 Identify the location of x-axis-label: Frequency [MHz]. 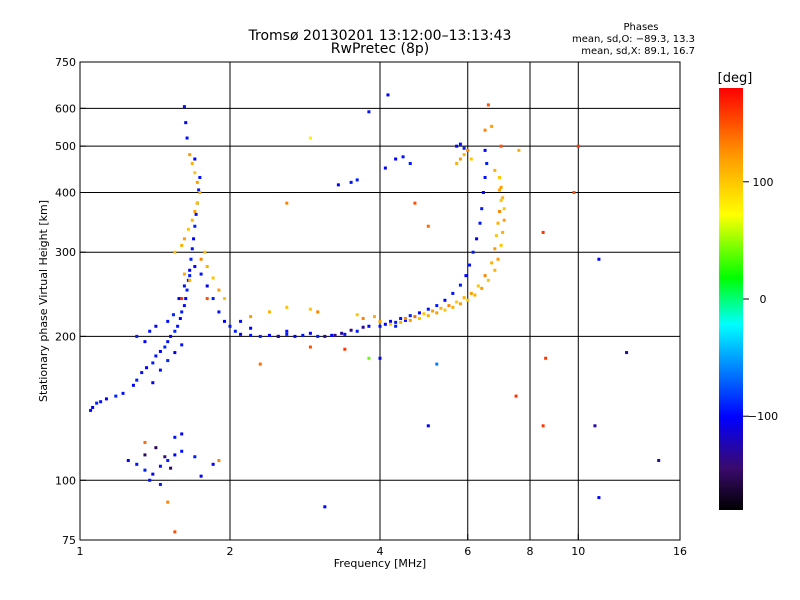
(380, 563).